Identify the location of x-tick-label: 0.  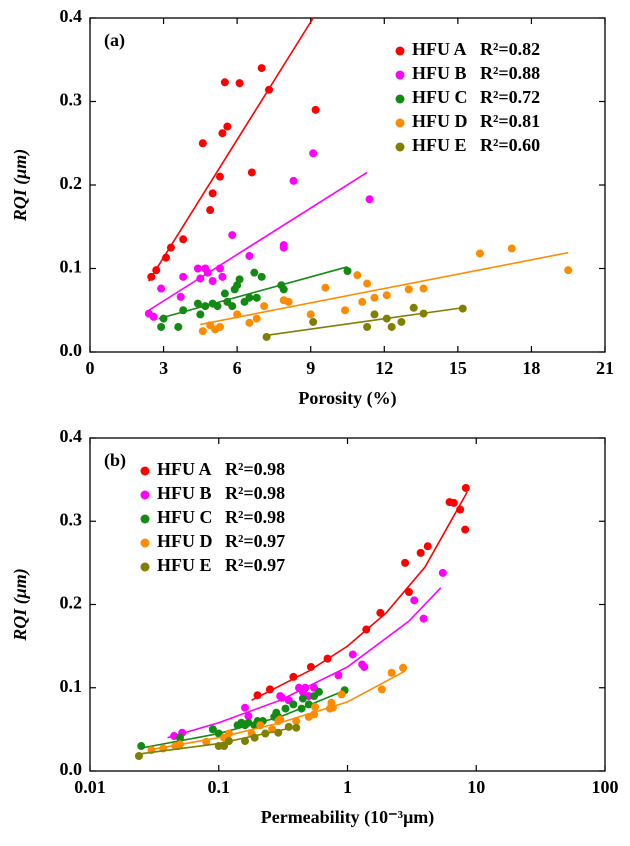
(90, 368).